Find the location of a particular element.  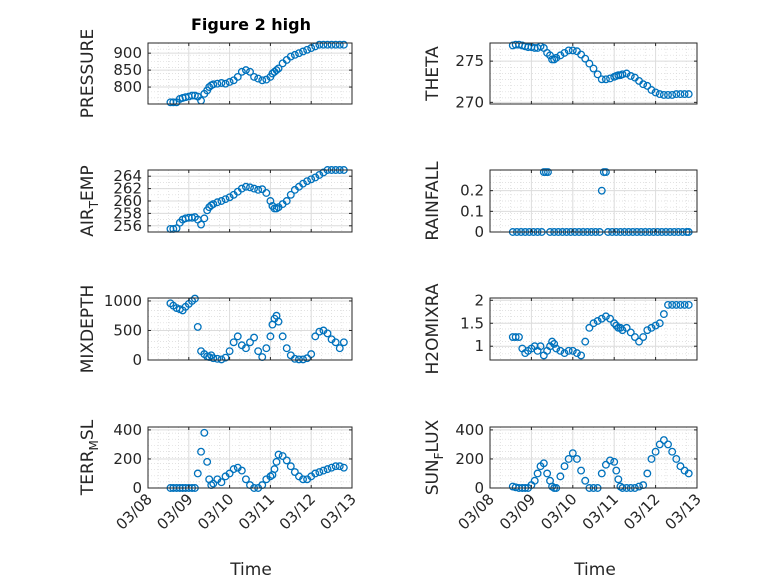

x-axis-label-right: Time is located at coordinates (594, 570).